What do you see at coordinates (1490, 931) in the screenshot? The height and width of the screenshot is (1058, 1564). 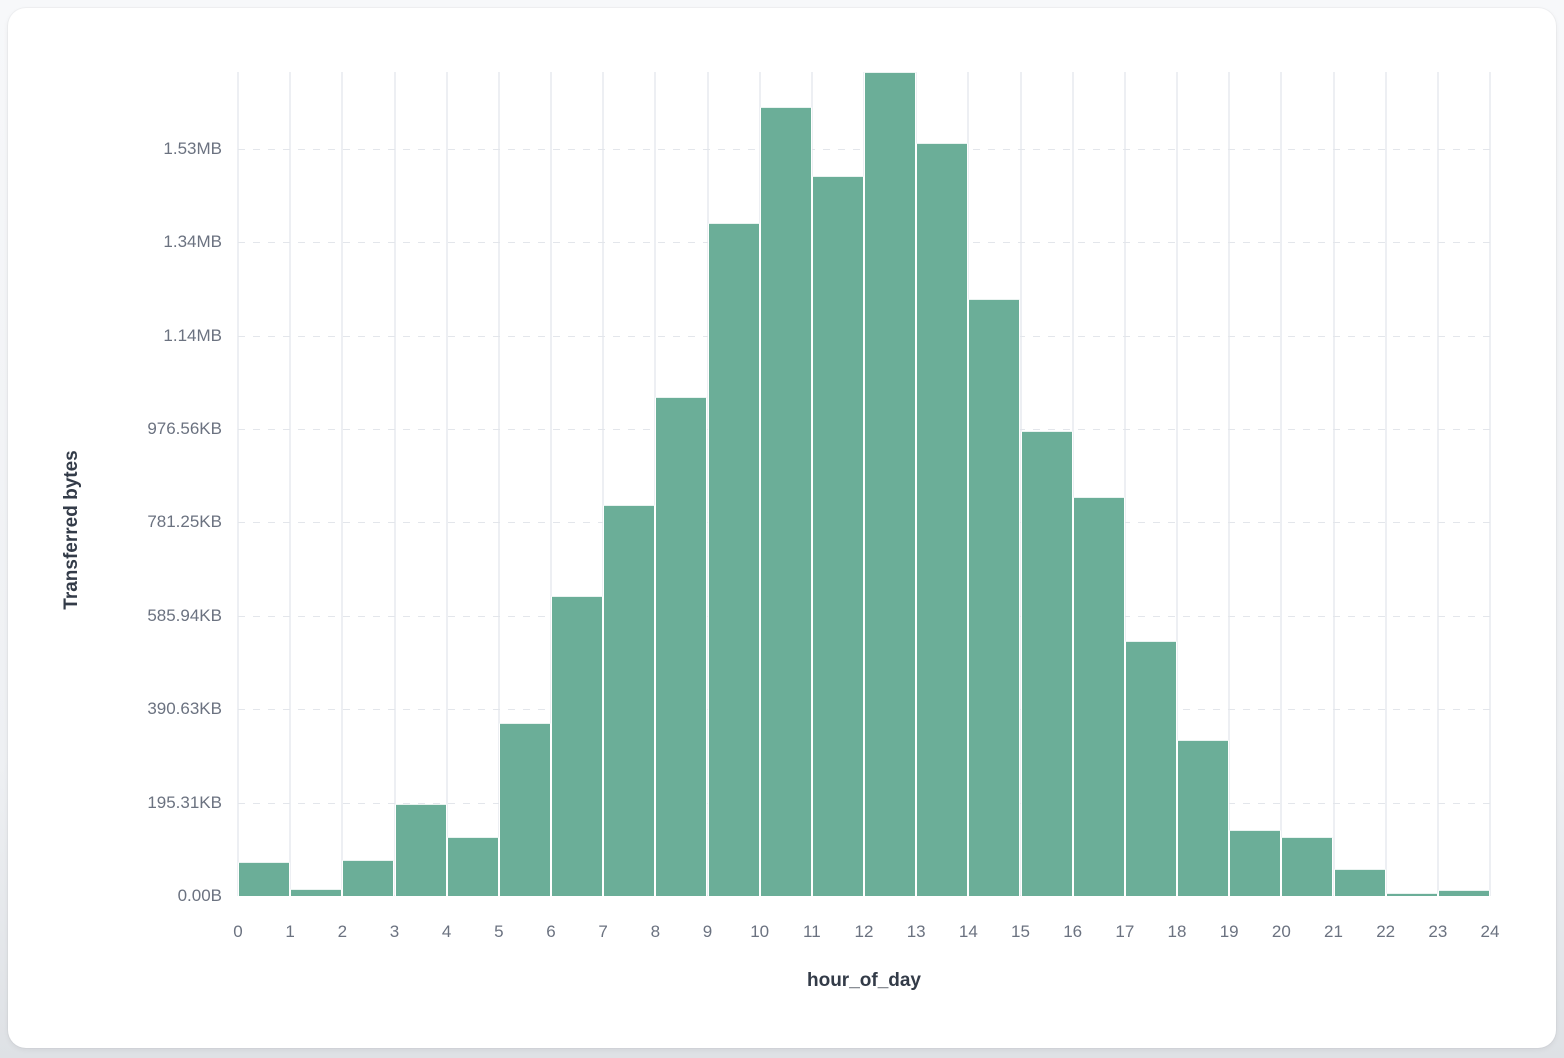 I see `x-tick-label: 24` at bounding box center [1490, 931].